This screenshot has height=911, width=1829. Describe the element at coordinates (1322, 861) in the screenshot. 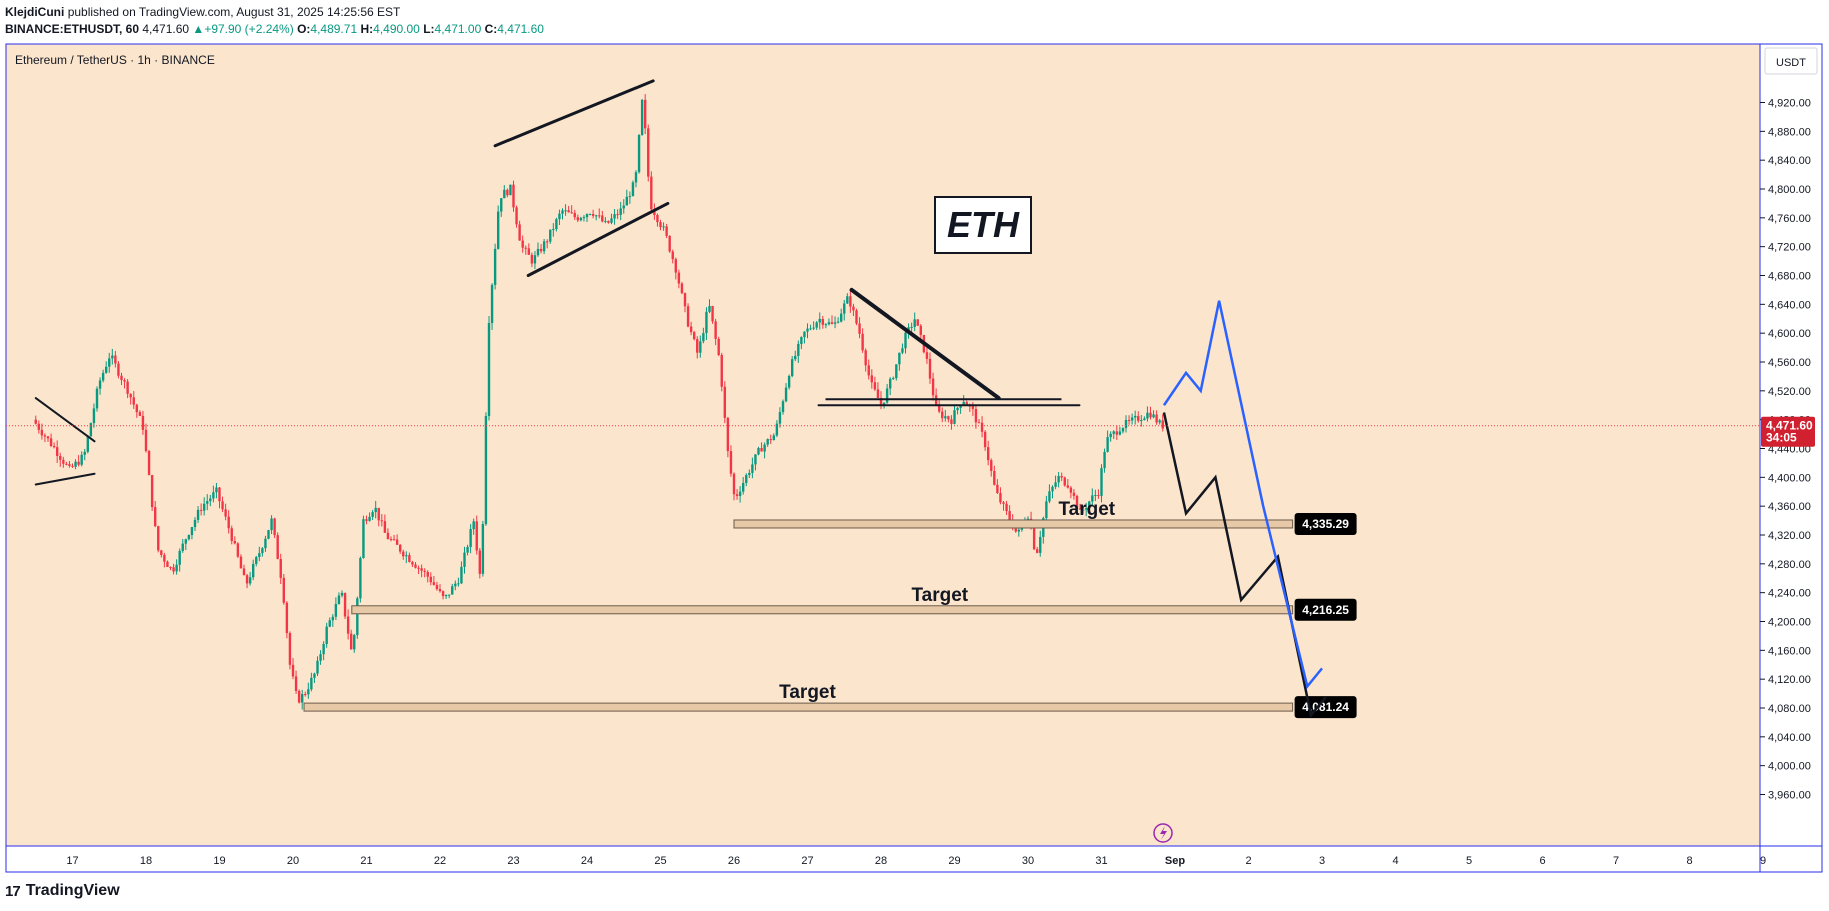

I see `time-tick-label: 3` at that location.